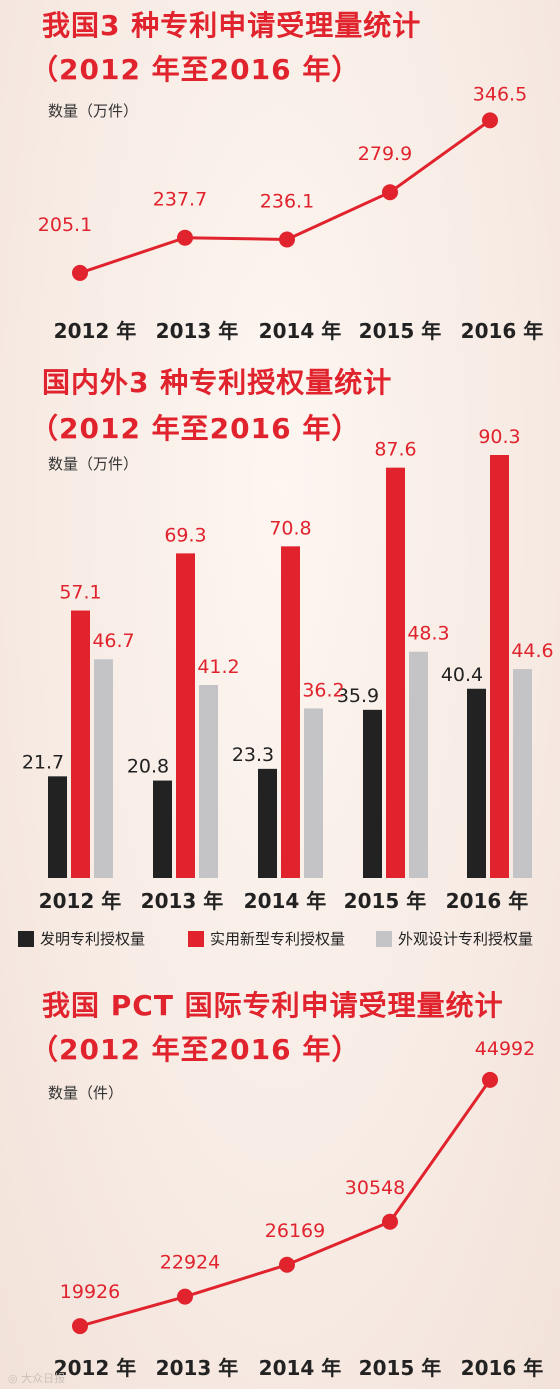 The width and height of the screenshot is (560, 1389). Describe the element at coordinates (395, 450) in the screenshot. I see `chart2-data-label-s1-3: 87.6` at that location.